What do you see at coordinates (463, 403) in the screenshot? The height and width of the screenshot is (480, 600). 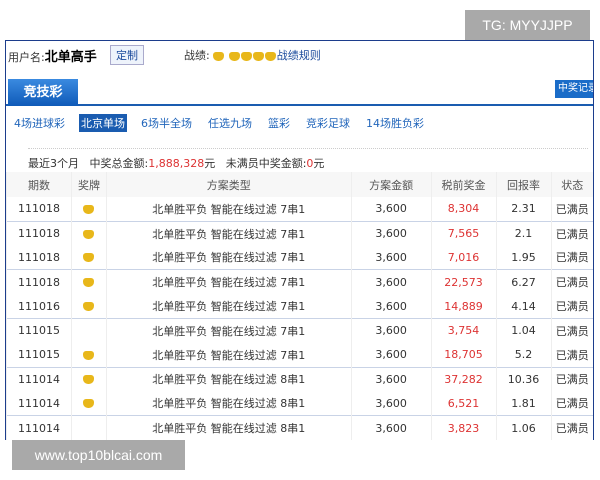 I see `cell-prize: 6,521` at bounding box center [463, 403].